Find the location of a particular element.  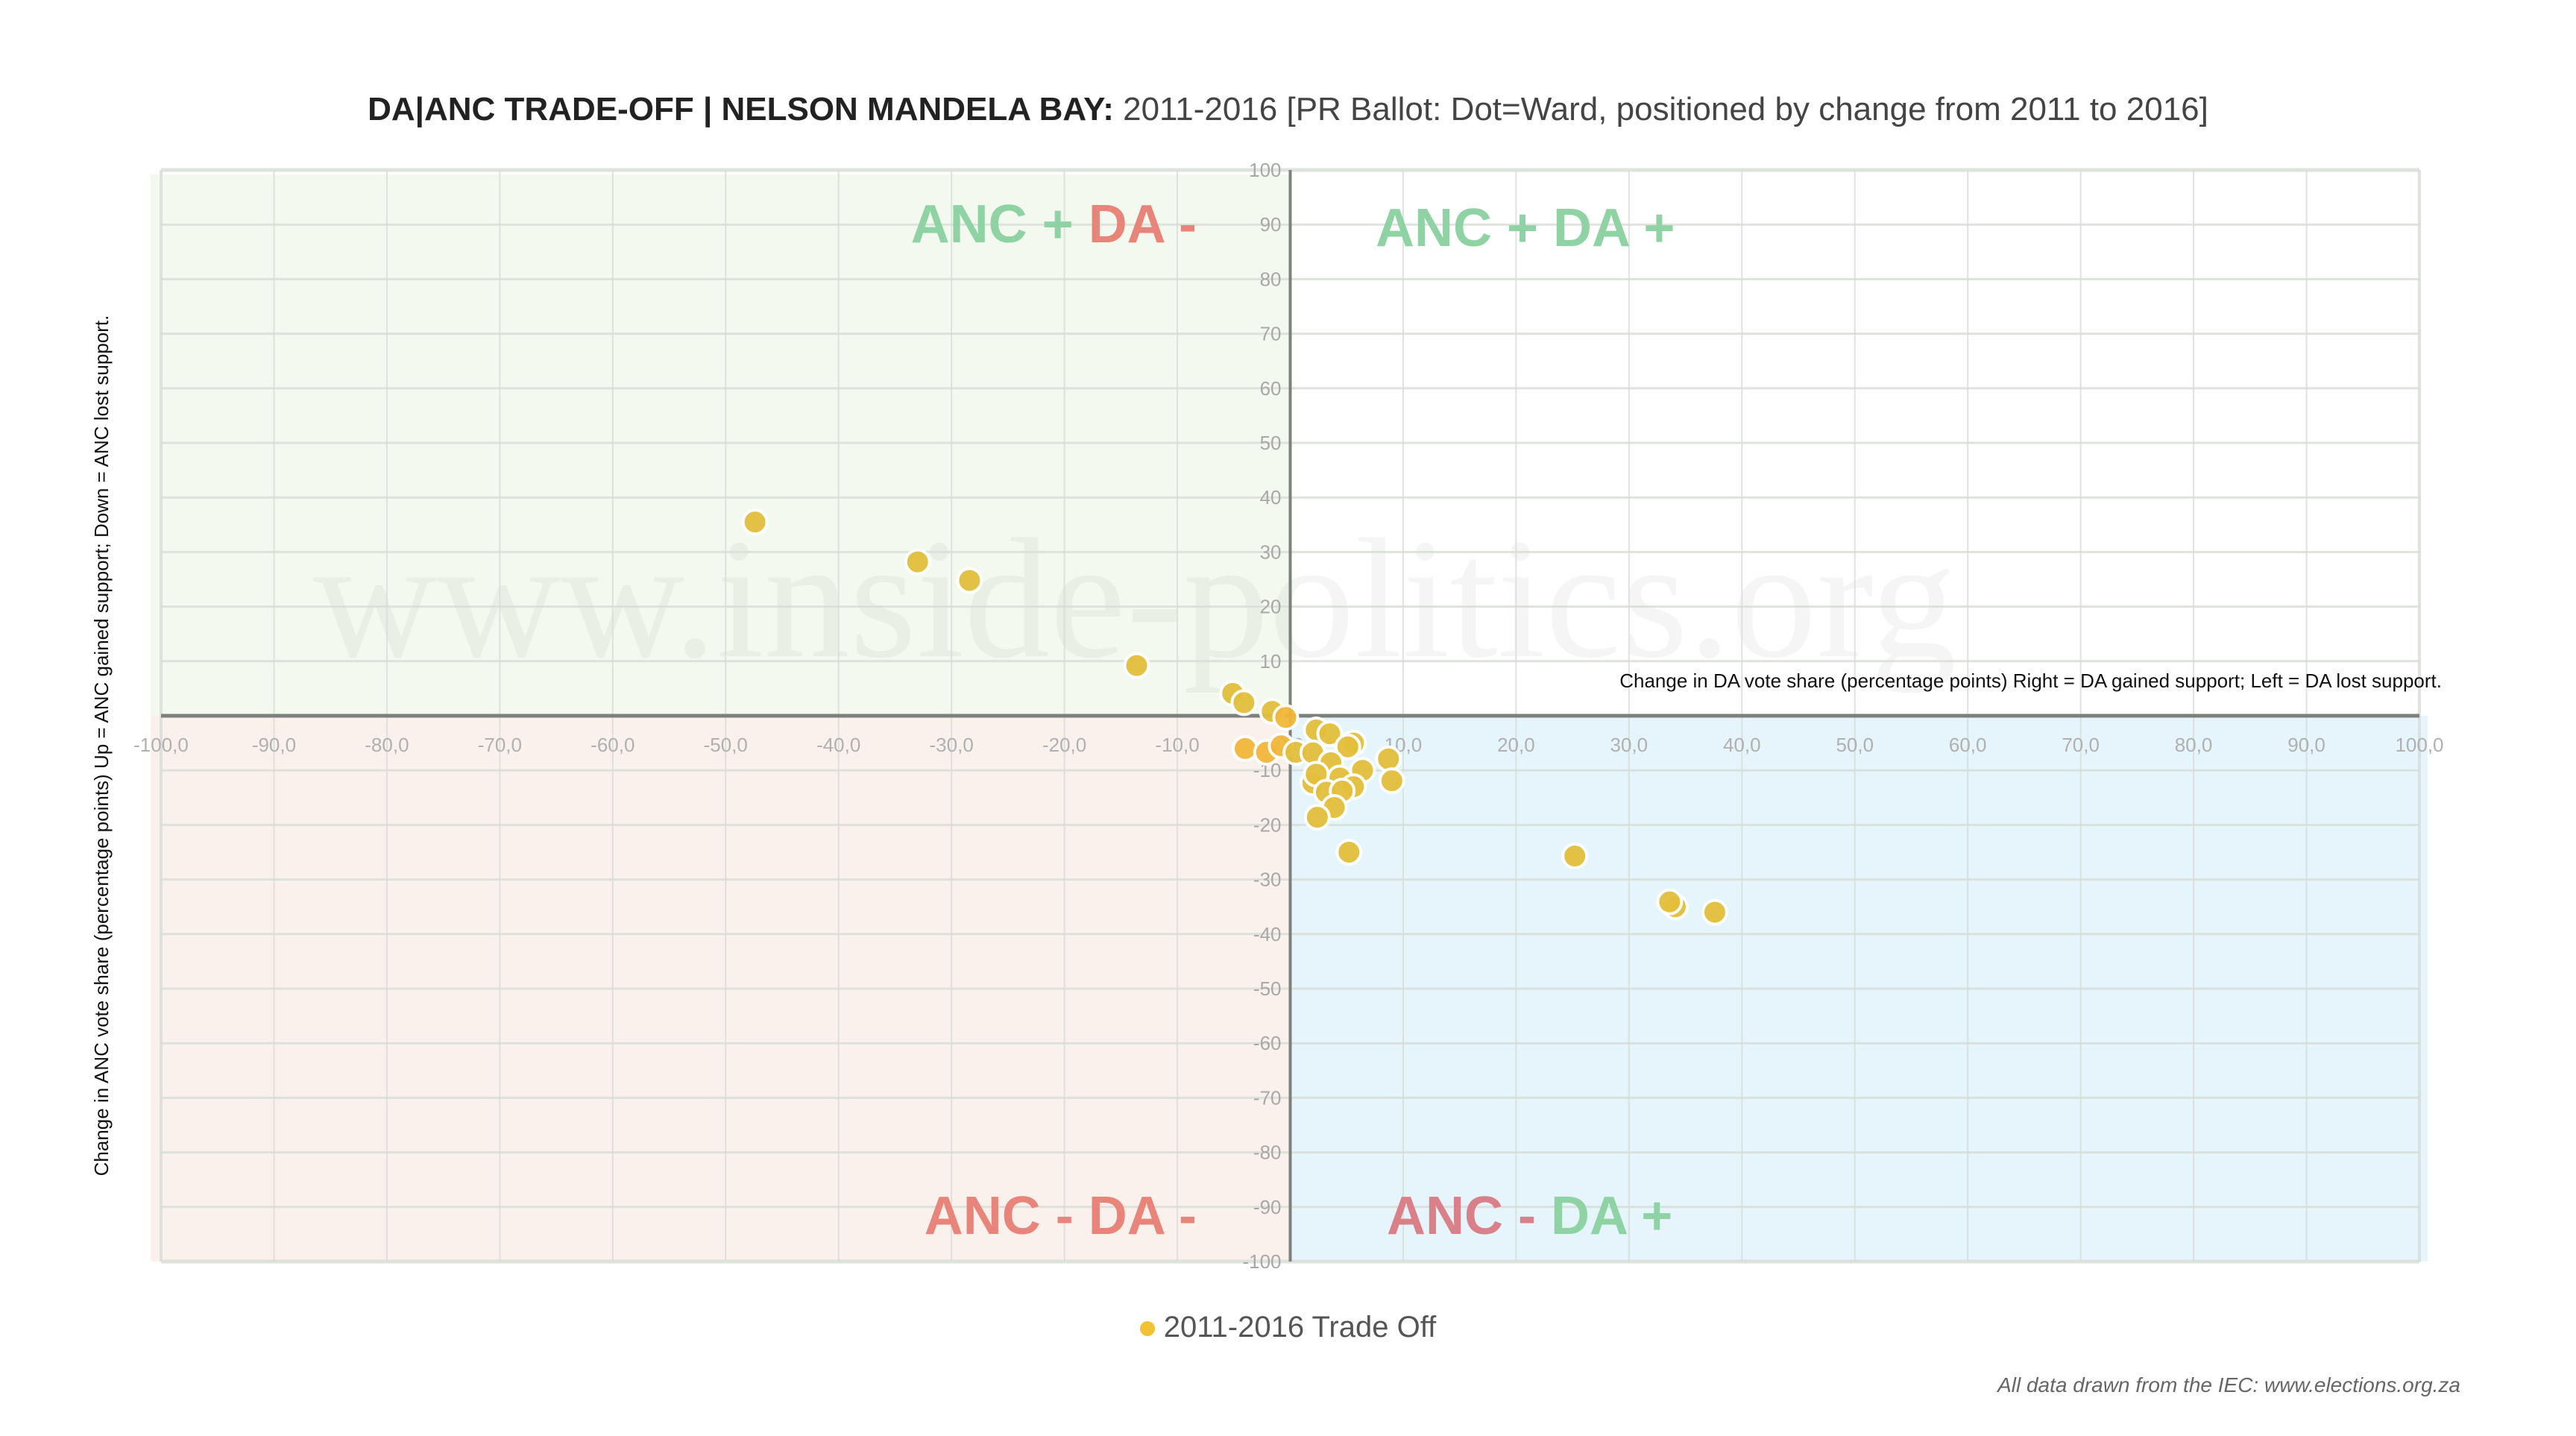

x-tick-label: 90,0 is located at coordinates (2306, 745).